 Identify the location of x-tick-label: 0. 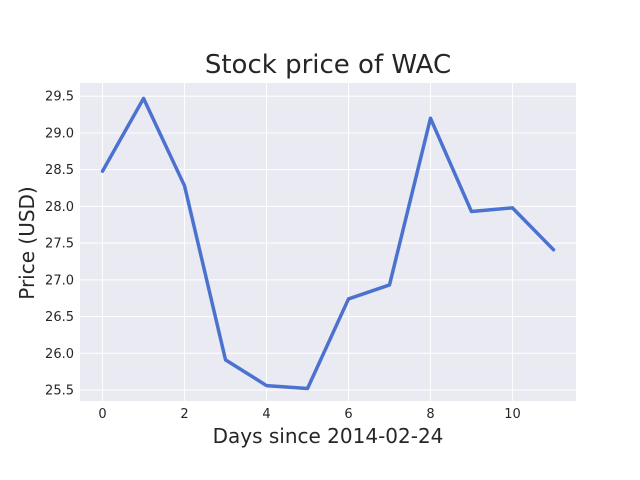
(102, 414).